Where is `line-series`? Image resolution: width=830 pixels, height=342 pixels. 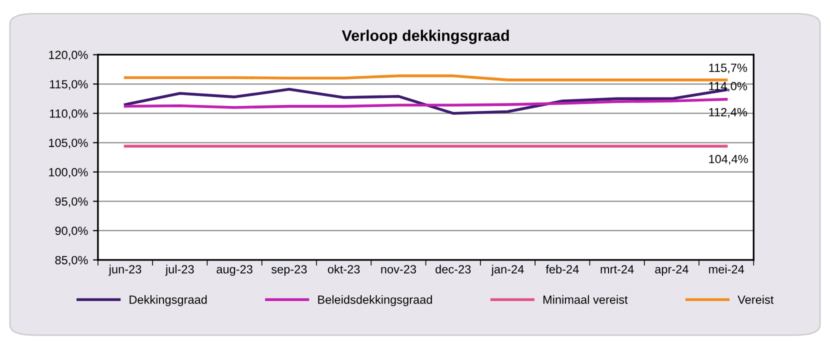
line-series is located at coordinates (426, 103).